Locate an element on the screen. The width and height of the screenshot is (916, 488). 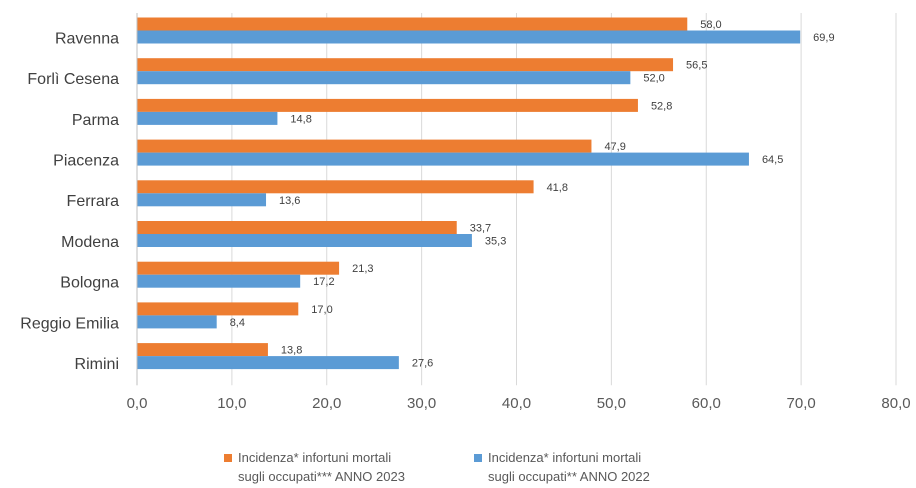
data-label: 27,6 is located at coordinates (422, 364).